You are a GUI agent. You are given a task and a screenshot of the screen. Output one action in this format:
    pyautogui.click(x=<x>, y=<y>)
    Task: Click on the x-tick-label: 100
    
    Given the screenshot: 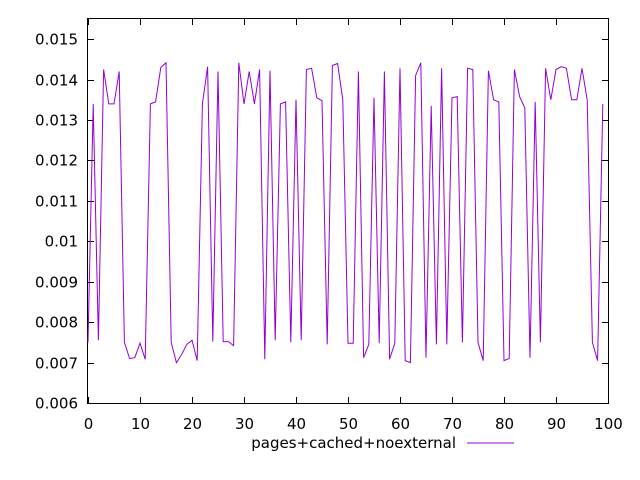 What is the action you would take?
    pyautogui.click(x=608, y=424)
    